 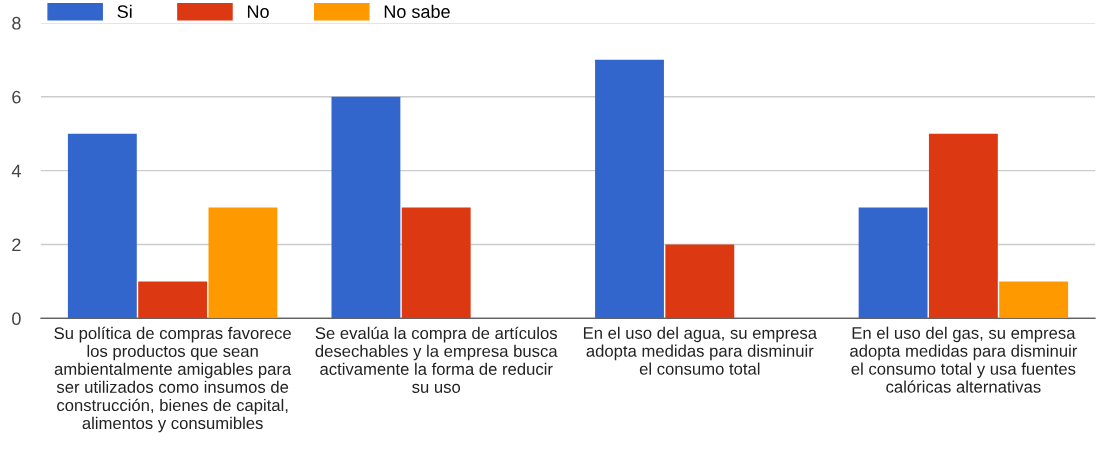 I want to click on legend-label: No, so click(x=258, y=12).